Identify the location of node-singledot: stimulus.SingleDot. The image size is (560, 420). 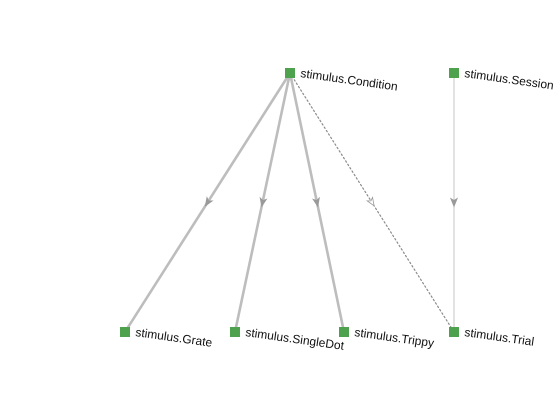
(288, 339).